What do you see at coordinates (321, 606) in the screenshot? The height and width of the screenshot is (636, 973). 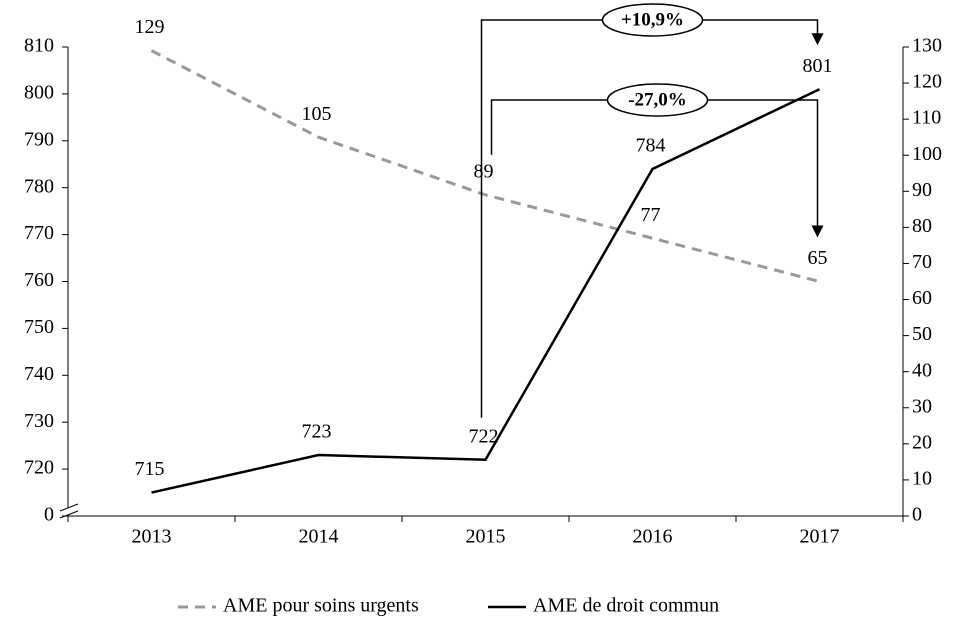 I see `legend-label: AME pour soins urgents` at bounding box center [321, 606].